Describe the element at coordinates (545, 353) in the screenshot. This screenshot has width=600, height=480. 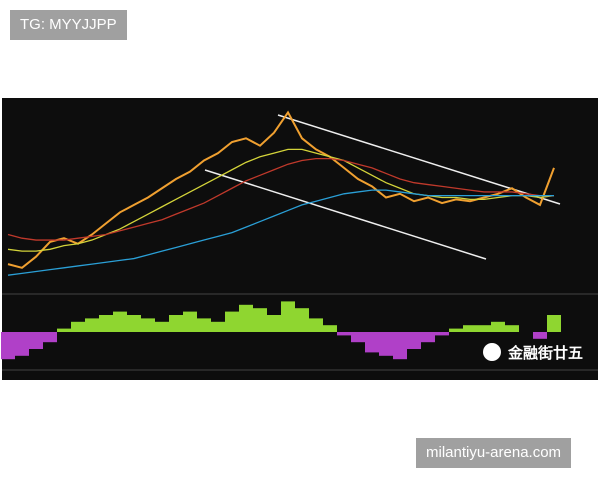
I see `watermark: 金融街廿五` at that location.